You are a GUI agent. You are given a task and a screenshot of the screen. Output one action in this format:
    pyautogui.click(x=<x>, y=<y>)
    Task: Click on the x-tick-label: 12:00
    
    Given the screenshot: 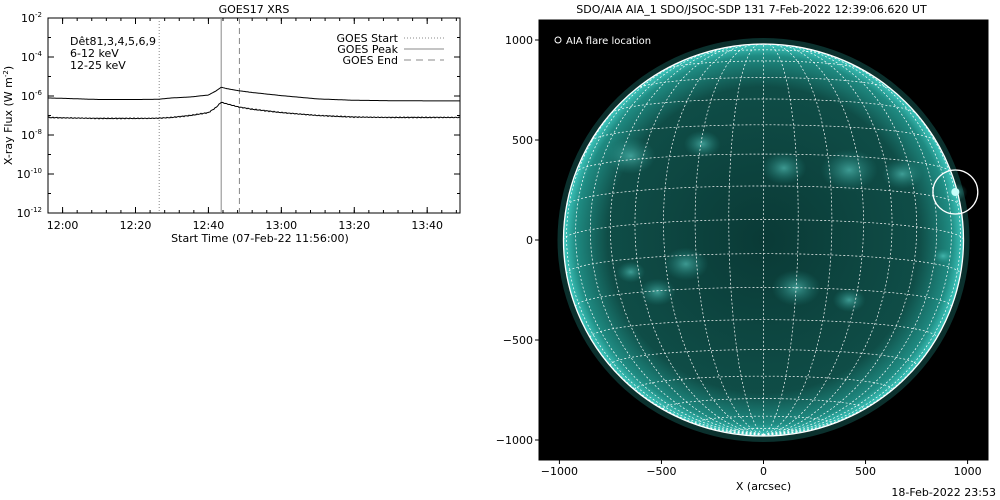 What is the action you would take?
    pyautogui.click(x=63, y=225)
    